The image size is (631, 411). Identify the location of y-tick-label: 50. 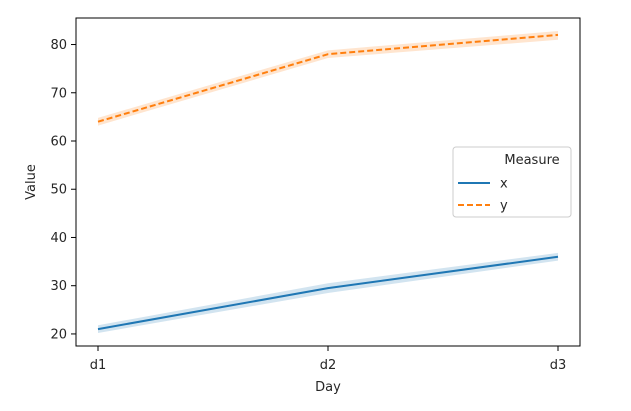
(58, 190).